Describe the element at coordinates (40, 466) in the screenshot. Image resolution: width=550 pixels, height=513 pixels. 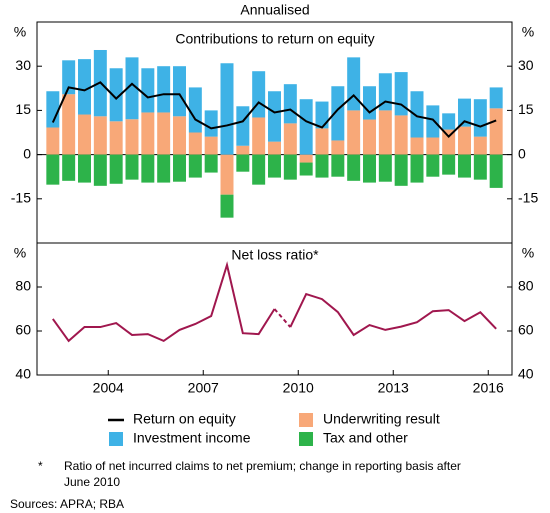
I see `footnote-marker: *` at that location.